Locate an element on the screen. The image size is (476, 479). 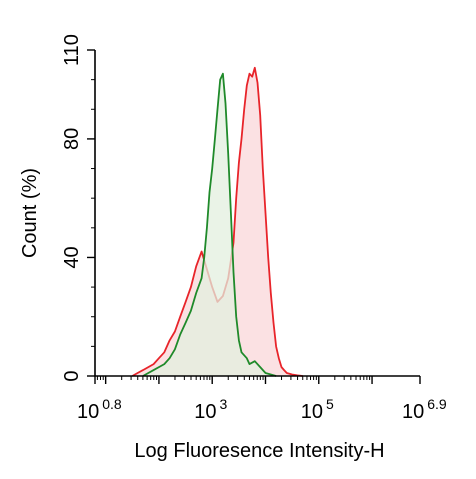
y-tick-label: 40 is located at coordinates (72, 257).